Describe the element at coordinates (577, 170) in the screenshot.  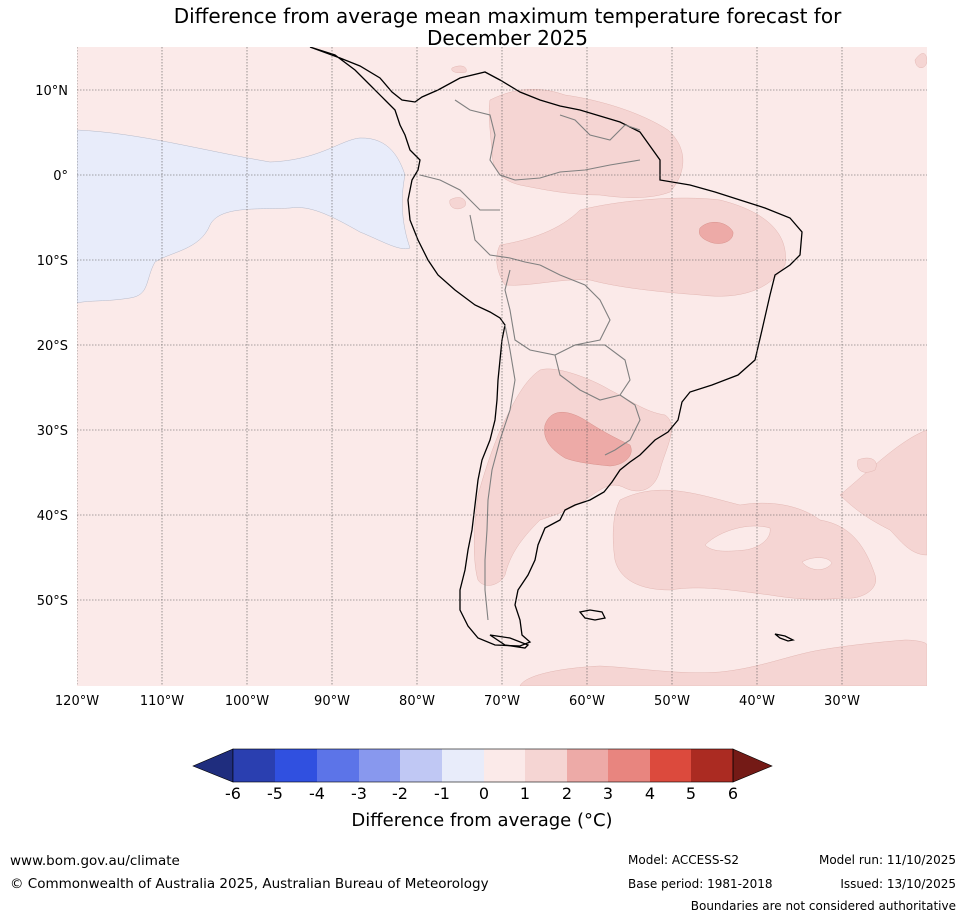
I see `border-brazil-north` at that location.